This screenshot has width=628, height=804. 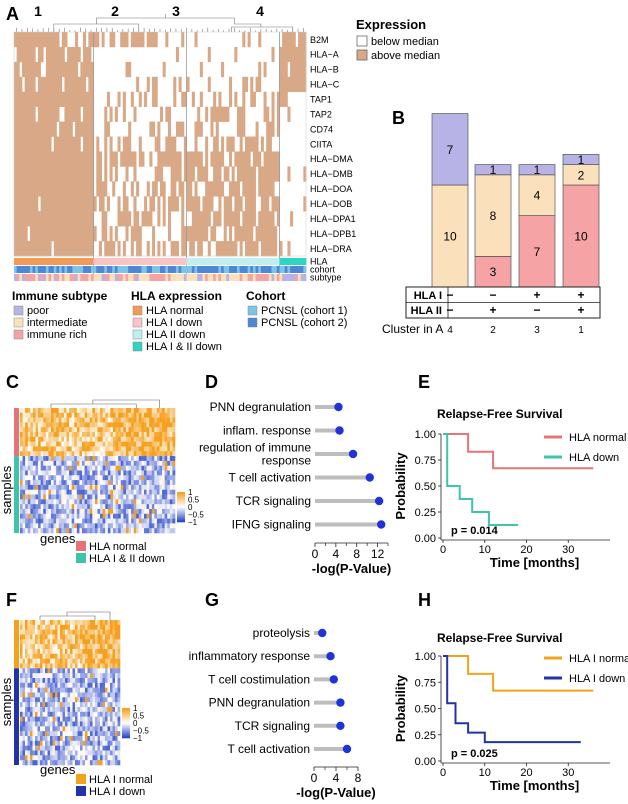 What do you see at coordinates (425, 539) in the screenshot?
I see `y-tick-label: 0.00` at bounding box center [425, 539].